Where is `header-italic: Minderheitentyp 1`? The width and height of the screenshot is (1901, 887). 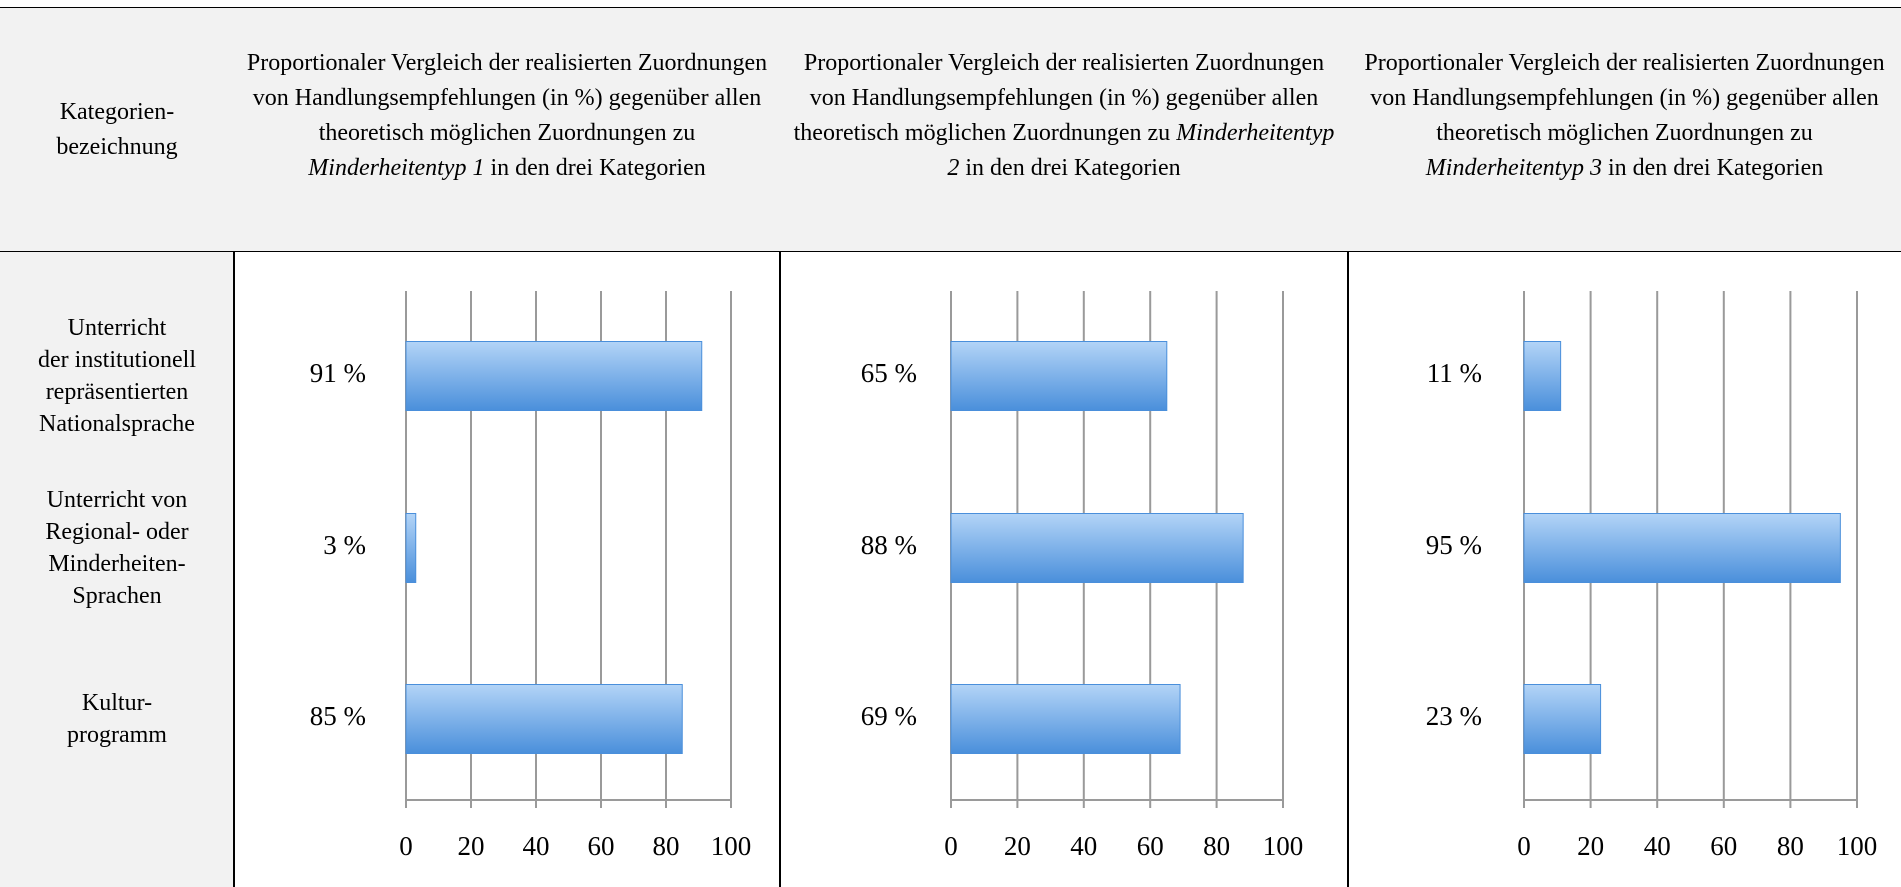
header-italic: Minderheitentyp 1 is located at coordinates (396, 168).